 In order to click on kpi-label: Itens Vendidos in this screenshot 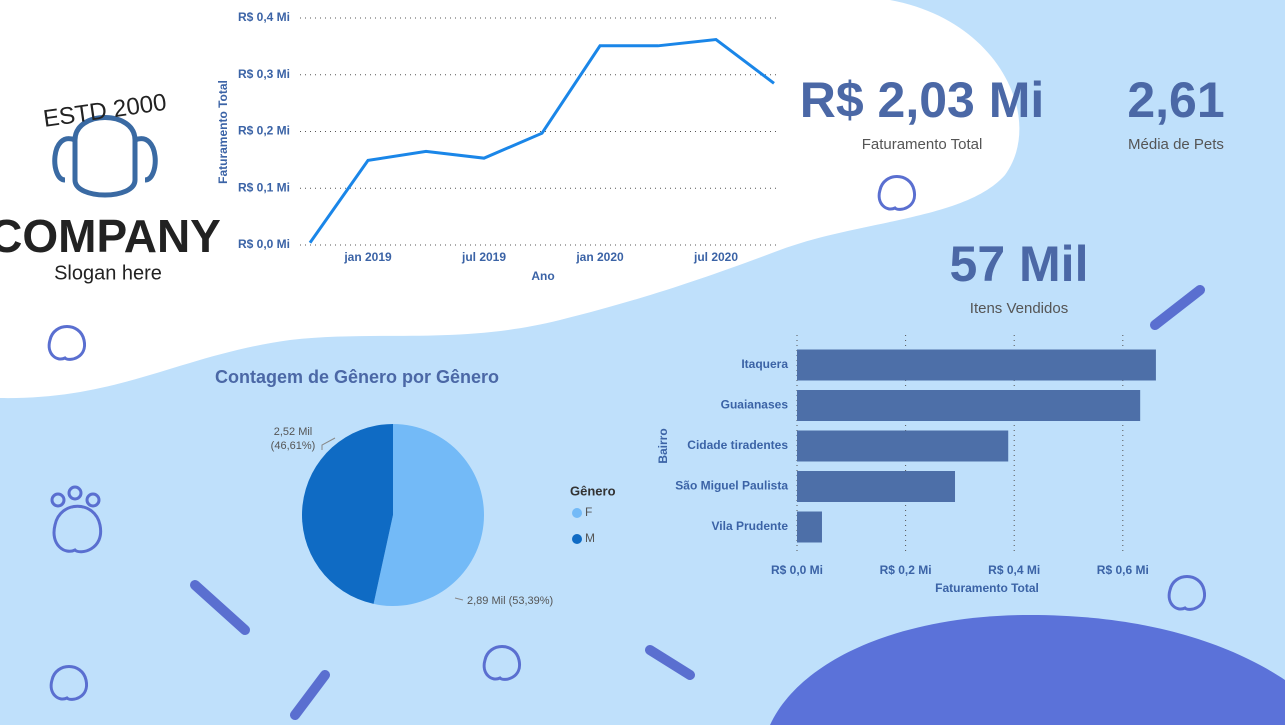, I will do `click(1019, 308)`.